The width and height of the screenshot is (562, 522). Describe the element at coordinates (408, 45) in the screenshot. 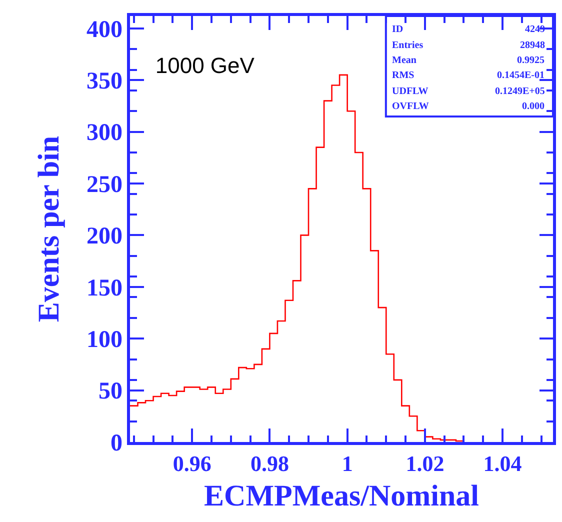

I see `annotation: Entries` at that location.